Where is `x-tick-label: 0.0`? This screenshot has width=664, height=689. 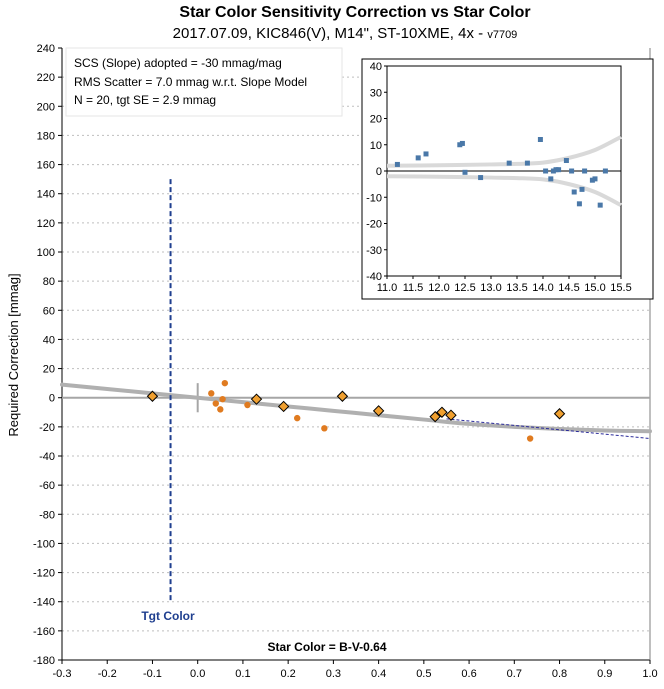
x-tick-label: 0.0 is located at coordinates (197, 674).